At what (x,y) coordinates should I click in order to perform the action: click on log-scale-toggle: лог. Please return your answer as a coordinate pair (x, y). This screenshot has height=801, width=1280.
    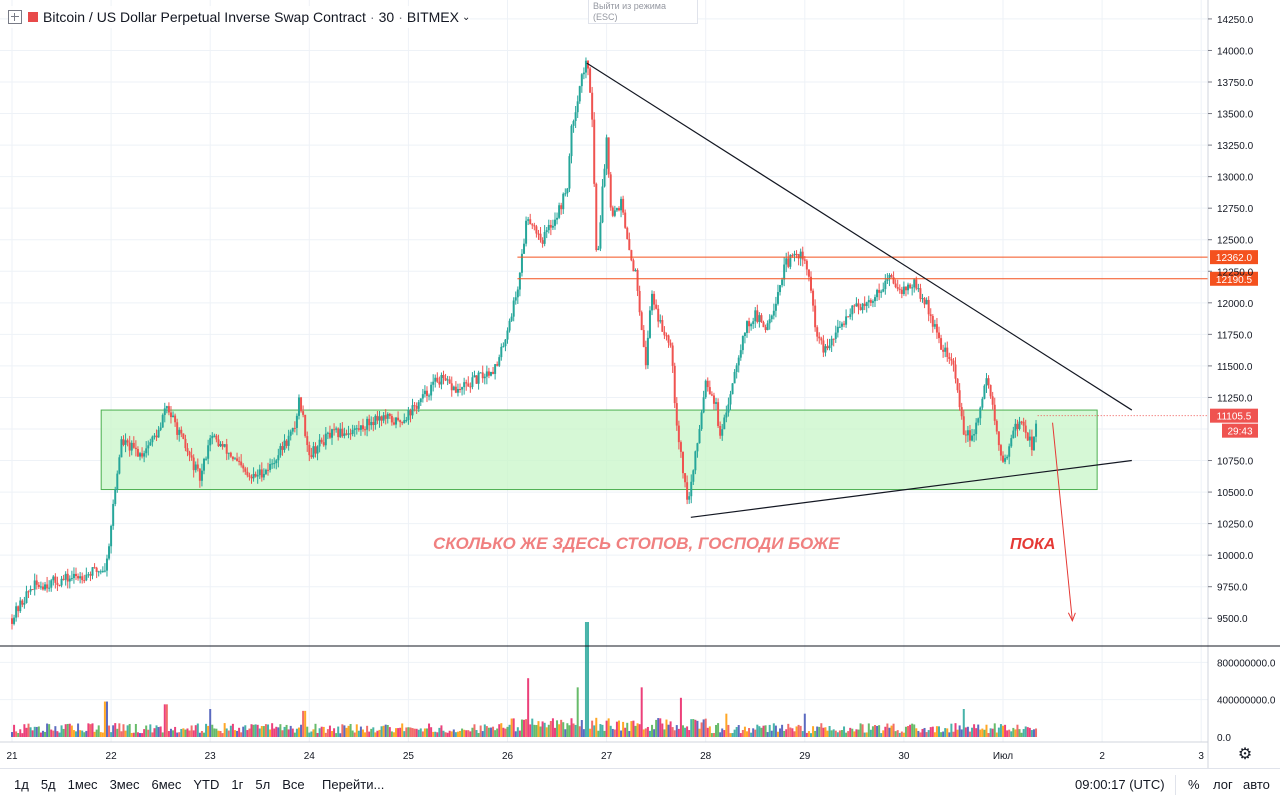
    Looking at the image, I should click on (1223, 784).